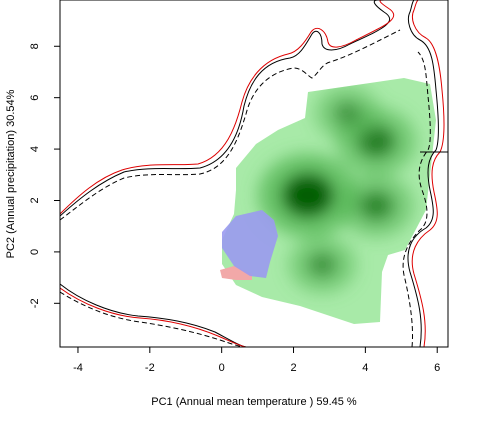 The width and height of the screenshot is (480, 422). What do you see at coordinates (45, 175) in the screenshot?
I see `y-axis: -2 0 2 4 6 8` at bounding box center [45, 175].